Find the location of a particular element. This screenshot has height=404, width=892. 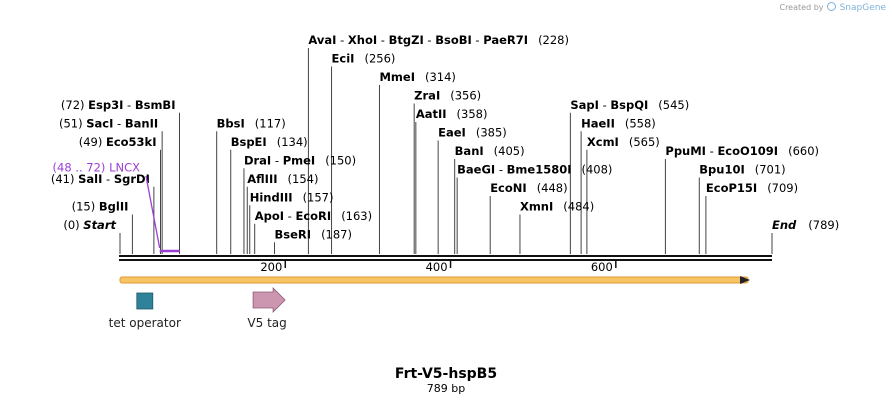

site-position: (134) is located at coordinates (292, 142).